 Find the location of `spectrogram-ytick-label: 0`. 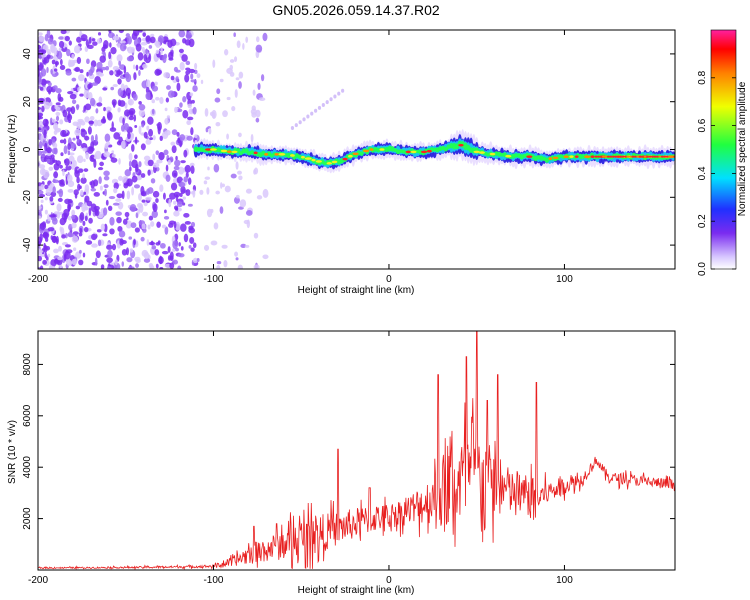

spectrogram-ytick-label: 0 is located at coordinates (27, 149).